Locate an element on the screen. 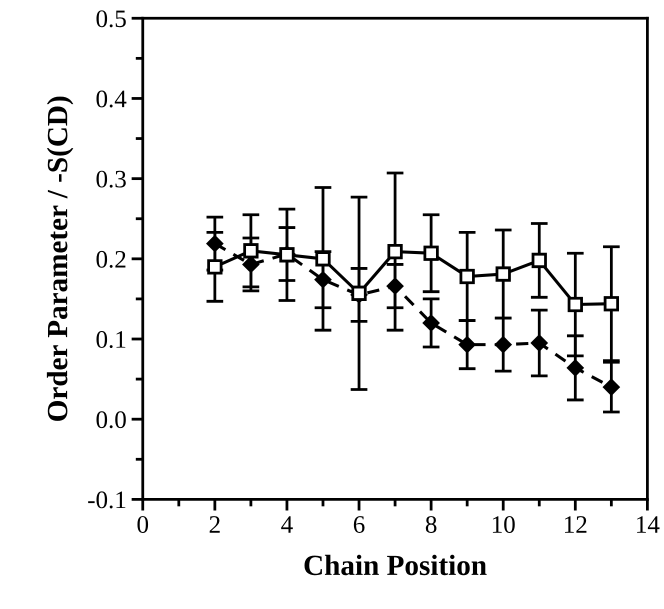 This screenshot has height=609, width=664. y-tick-label: 0.2 is located at coordinates (111, 259).